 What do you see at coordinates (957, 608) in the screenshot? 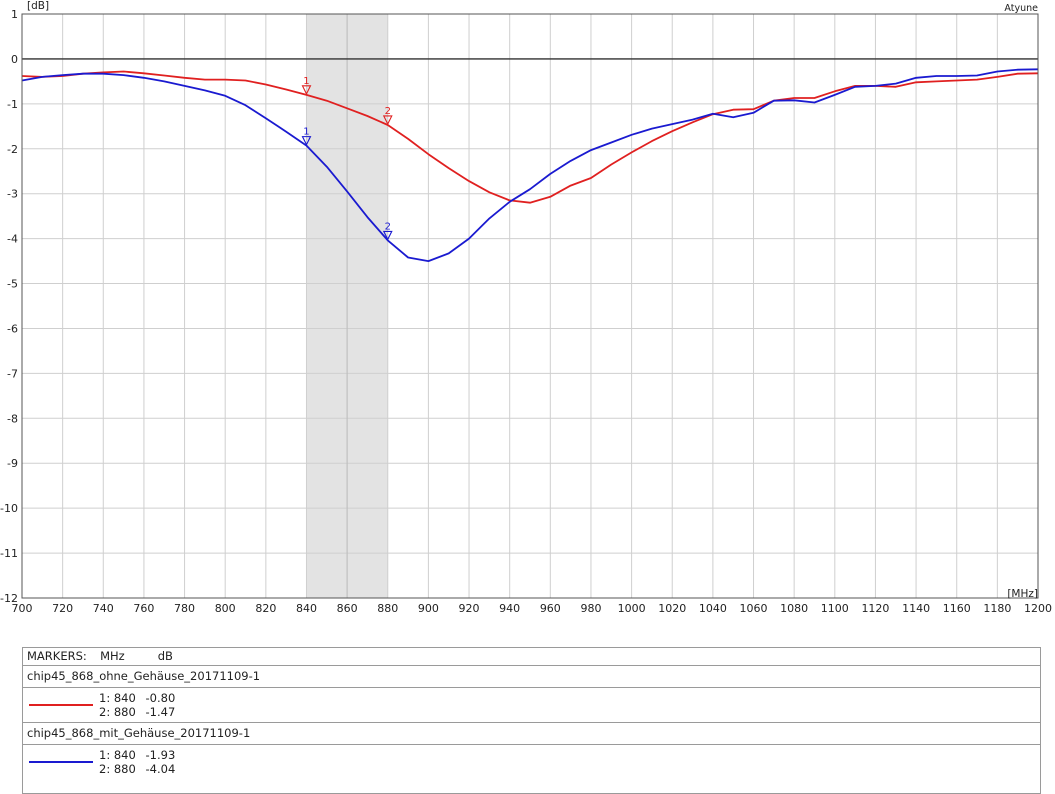
I see `x-tick-label: 1160` at bounding box center [957, 608].